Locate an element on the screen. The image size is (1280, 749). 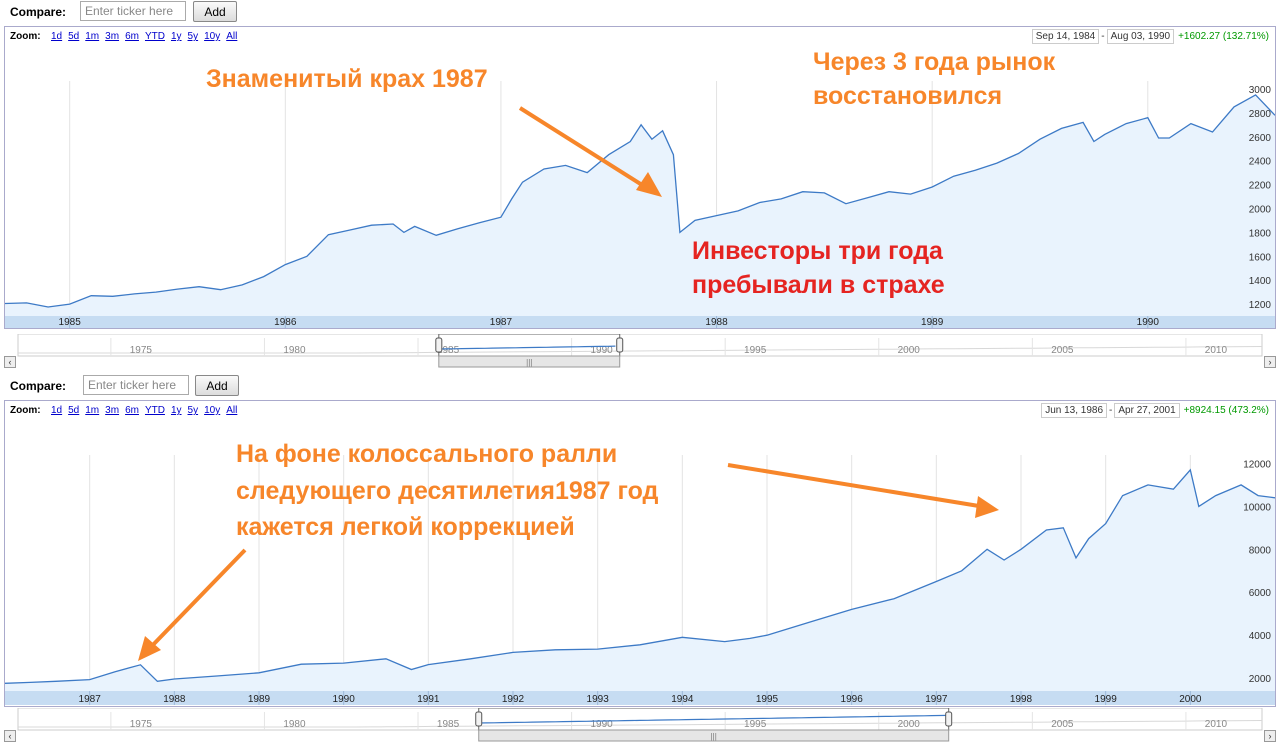
x-tick-label: 1993 is located at coordinates (598, 699).